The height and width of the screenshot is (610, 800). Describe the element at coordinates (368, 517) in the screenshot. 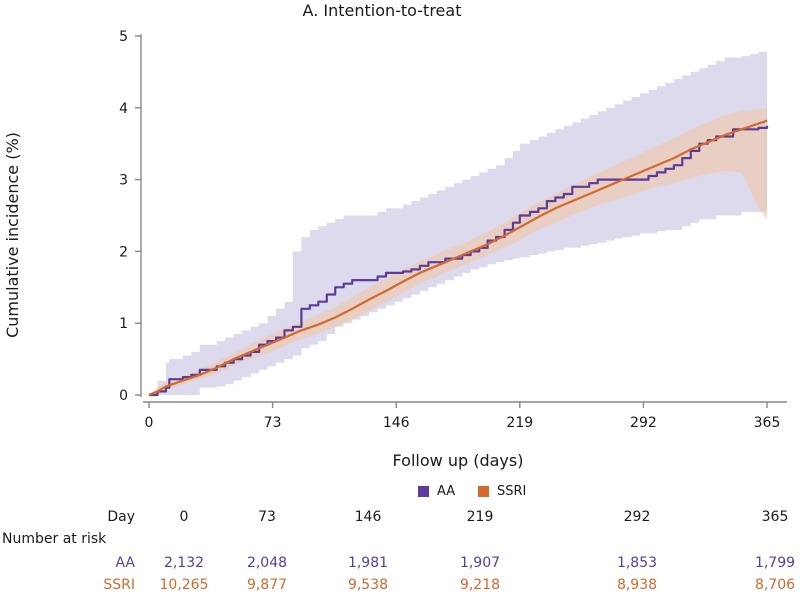

I see `risk-day-146: 146` at that location.